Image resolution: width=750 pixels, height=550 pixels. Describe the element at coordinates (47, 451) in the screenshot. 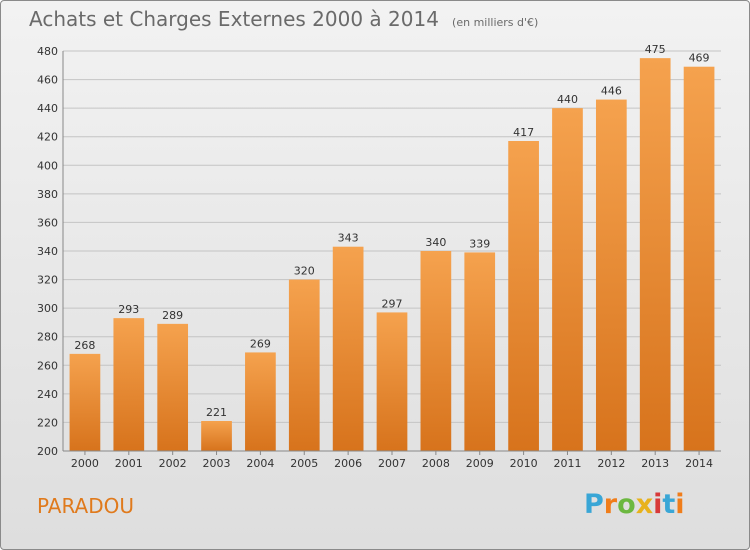

I see `y-tick-label: 200` at that location.